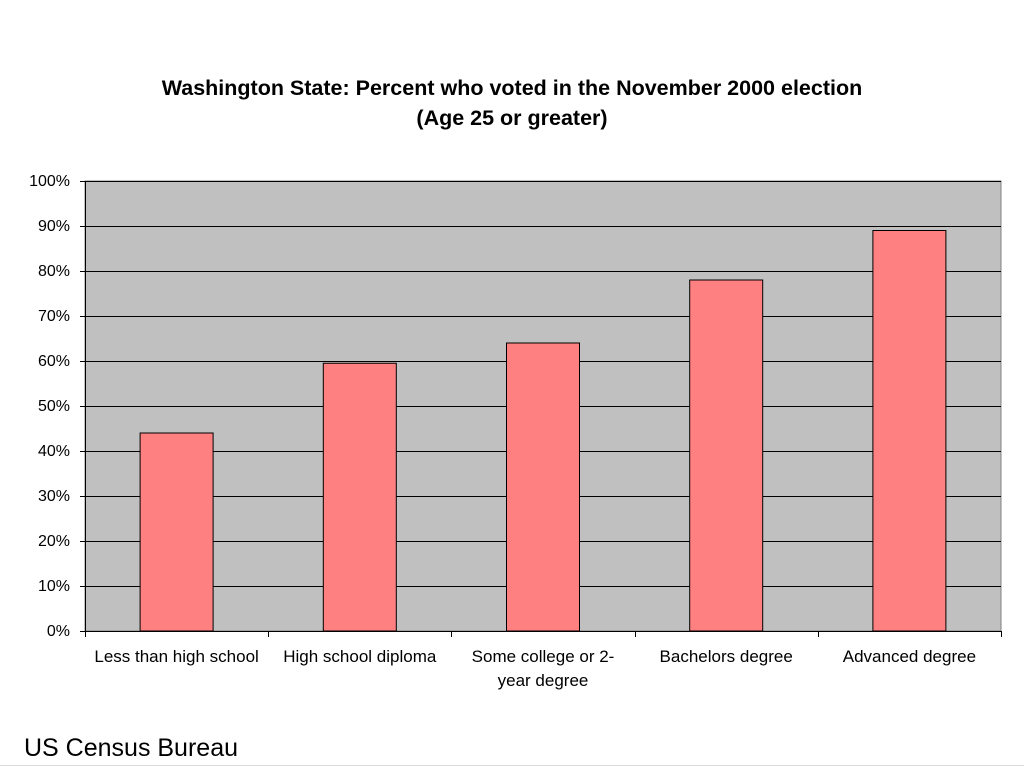 This screenshot has height=768, width=1024. Describe the element at coordinates (54, 586) in the screenshot. I see `y-tick-label: 10%` at that location.